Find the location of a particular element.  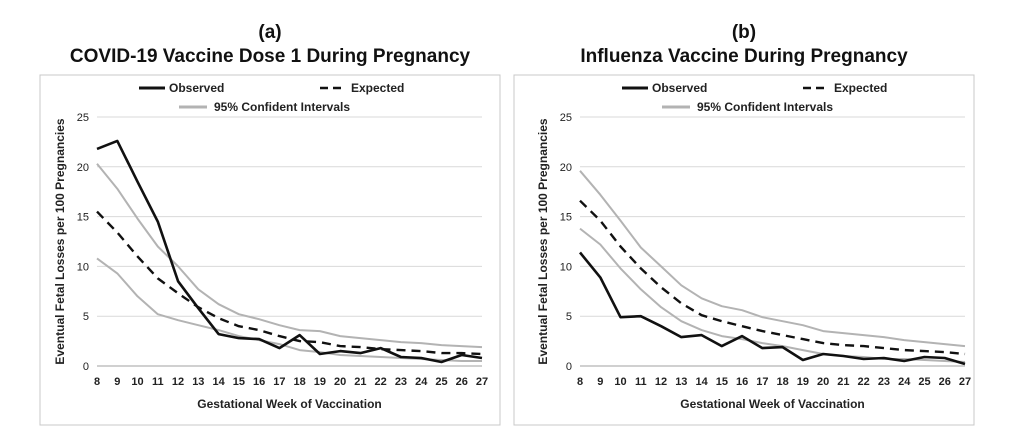

x-tick-label-b: 21 is located at coordinates (843, 382).